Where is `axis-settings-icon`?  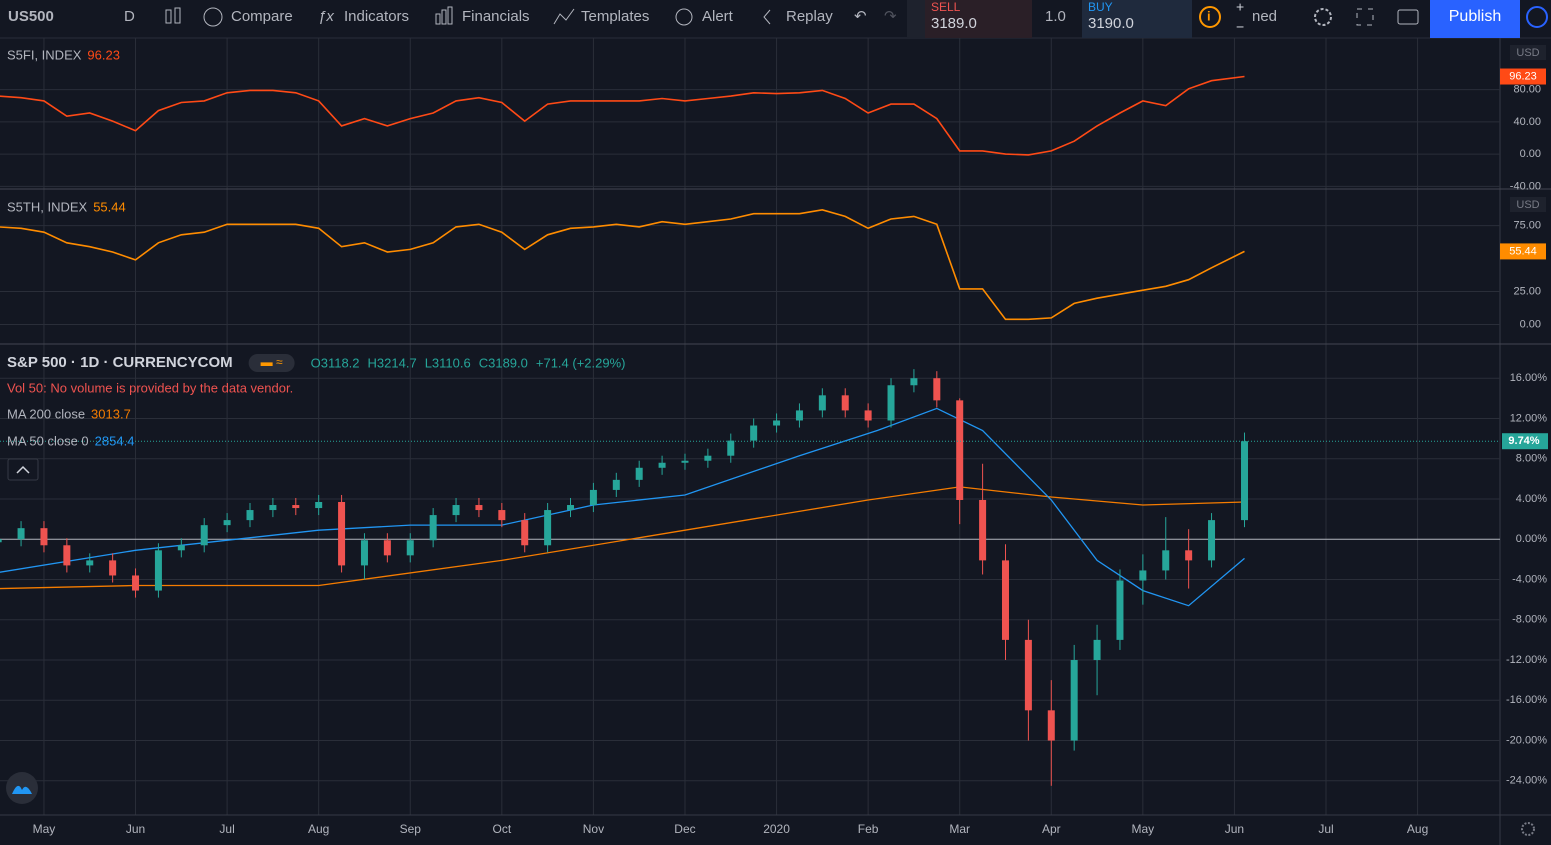 axis-settings-icon is located at coordinates (1528, 829).